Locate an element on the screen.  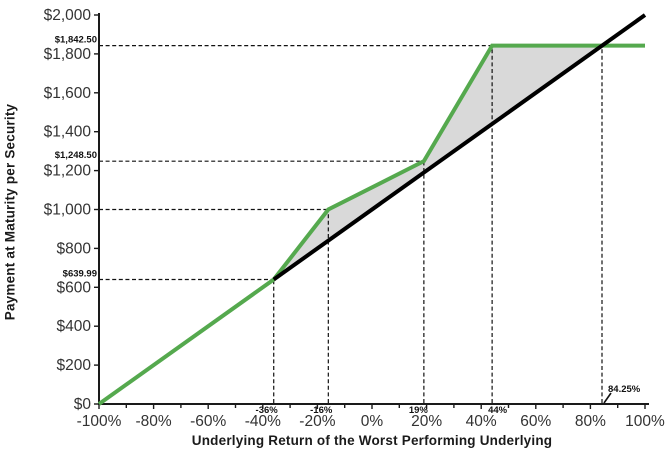
y-callout-label: $1,842.50 is located at coordinates (76, 40).